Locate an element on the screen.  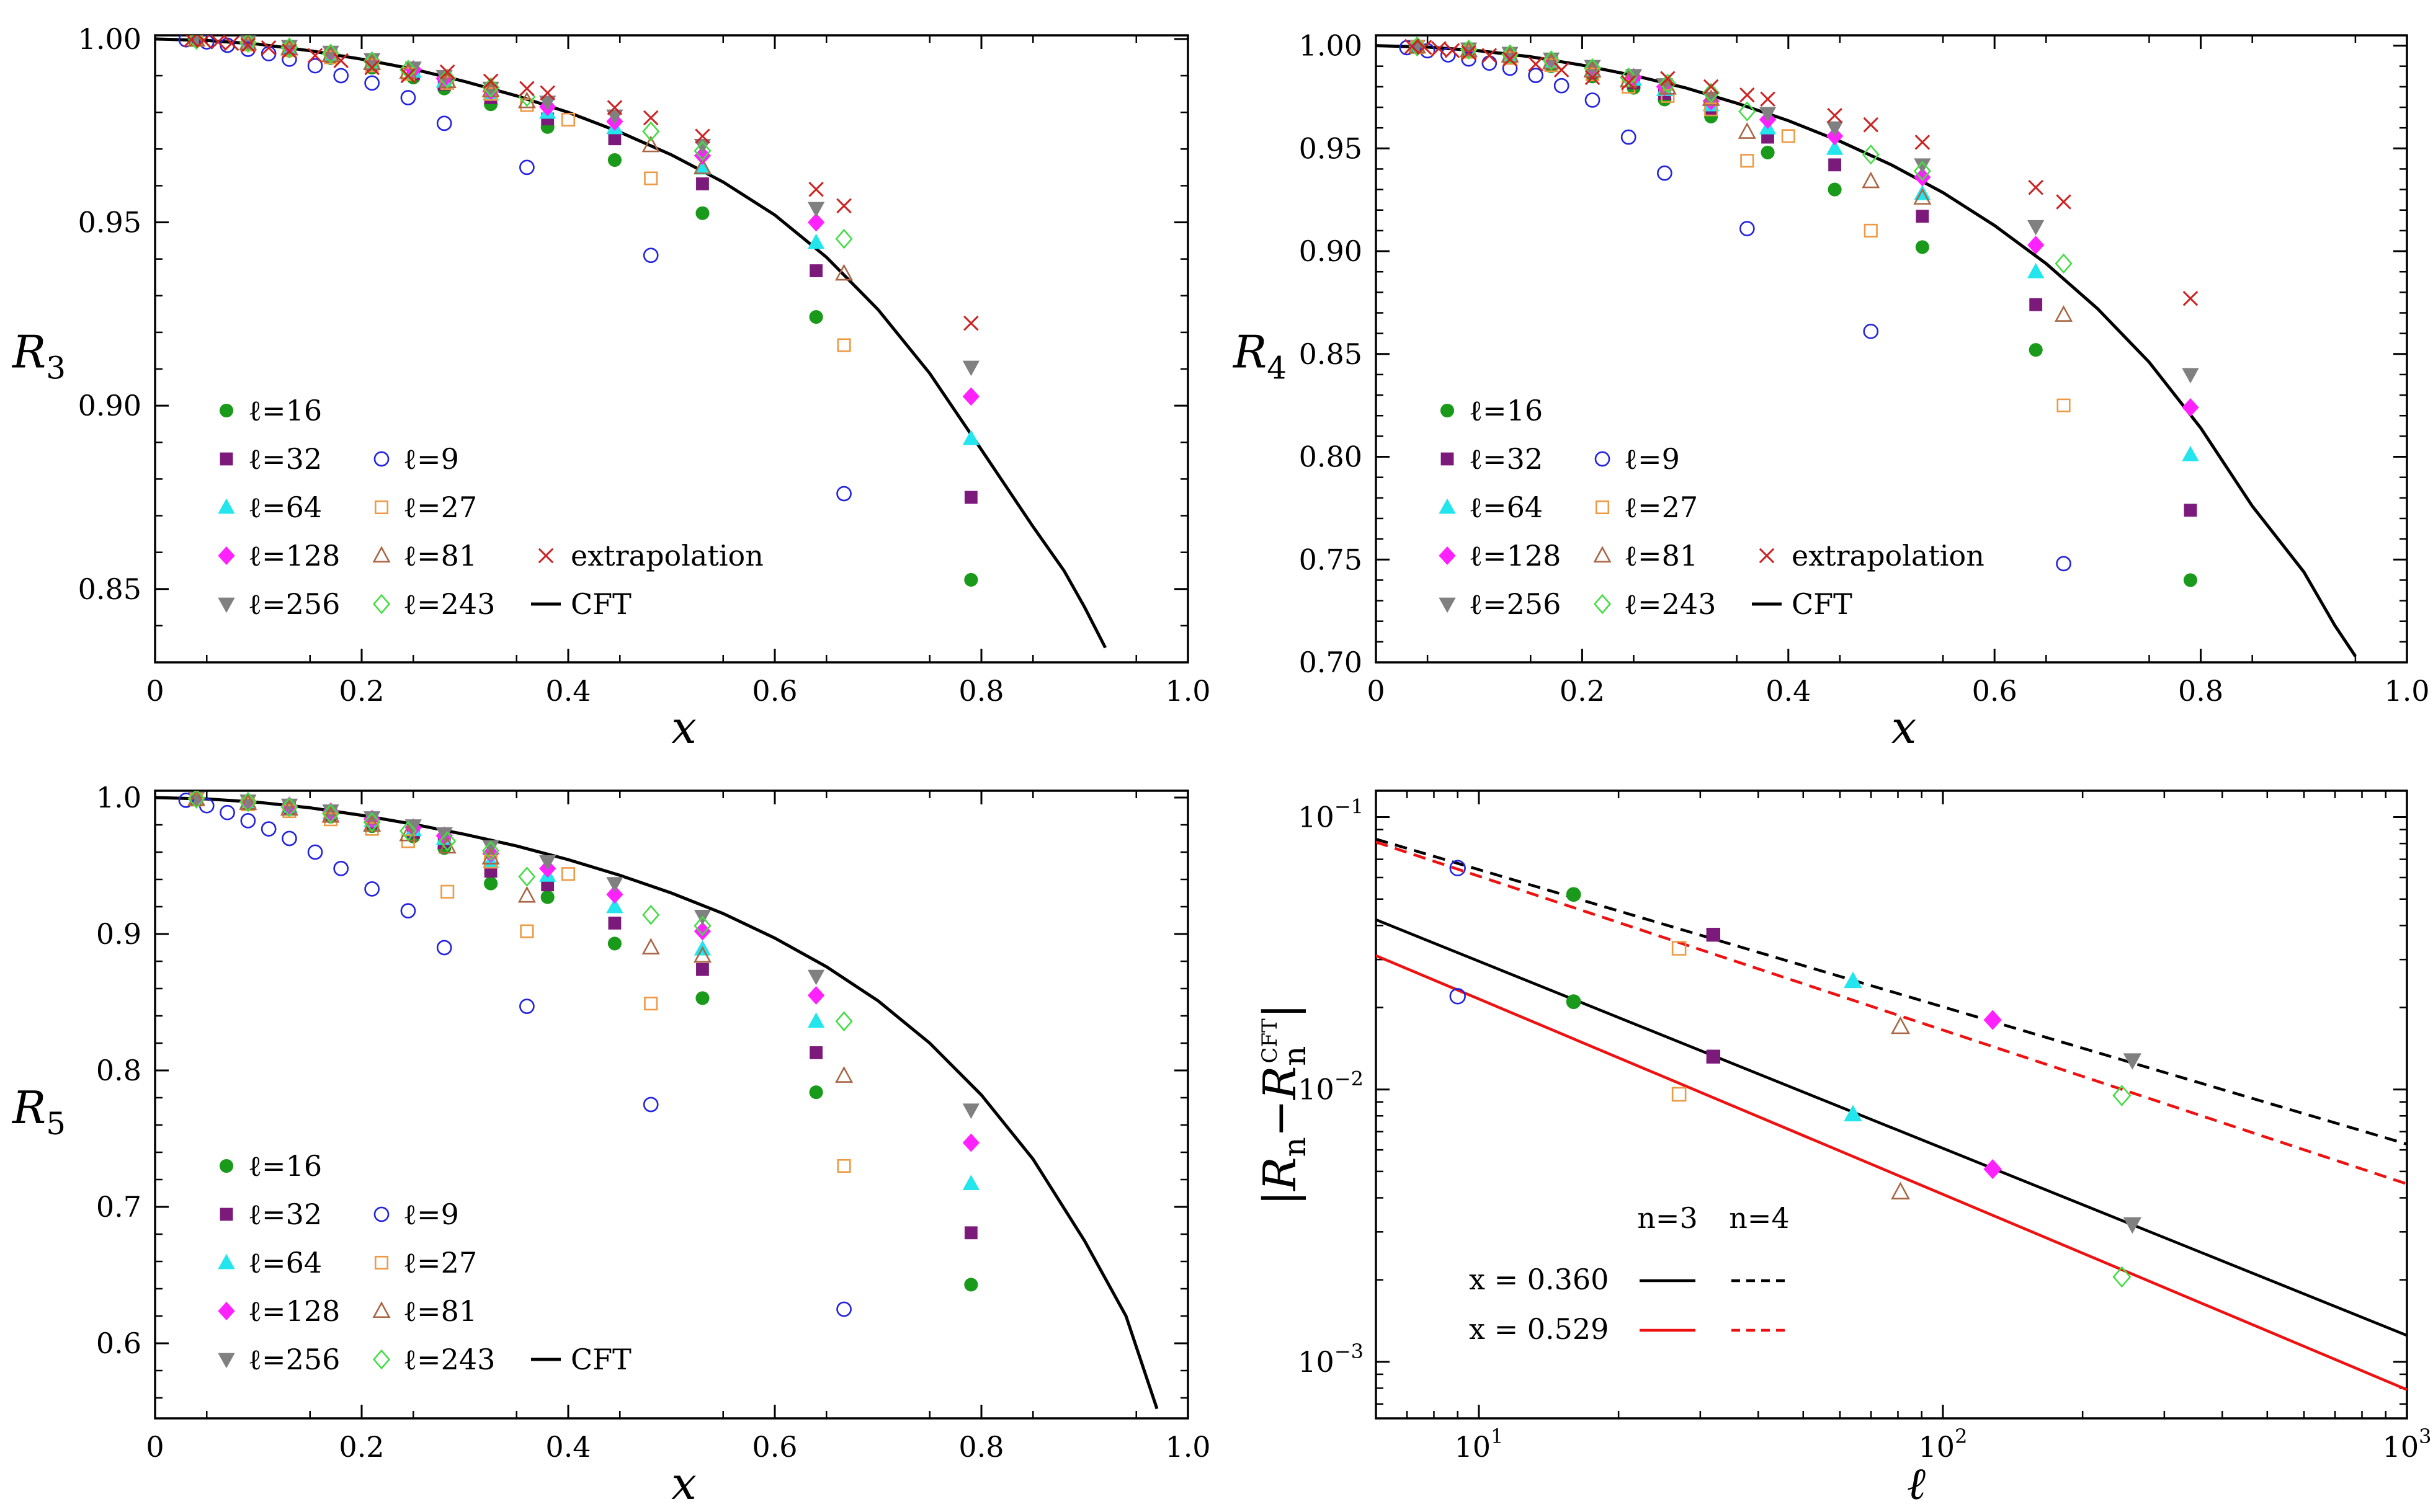
R5-legend-marker-l64 is located at coordinates (227, 1261).